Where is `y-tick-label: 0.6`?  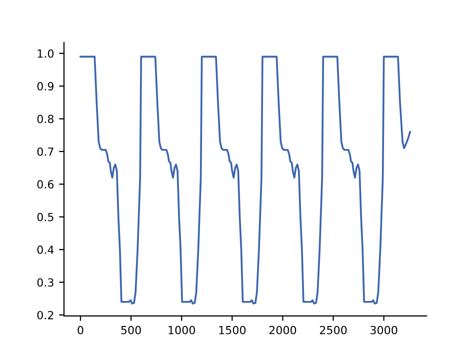
y-tick-label: 0.6 is located at coordinates (45, 184).